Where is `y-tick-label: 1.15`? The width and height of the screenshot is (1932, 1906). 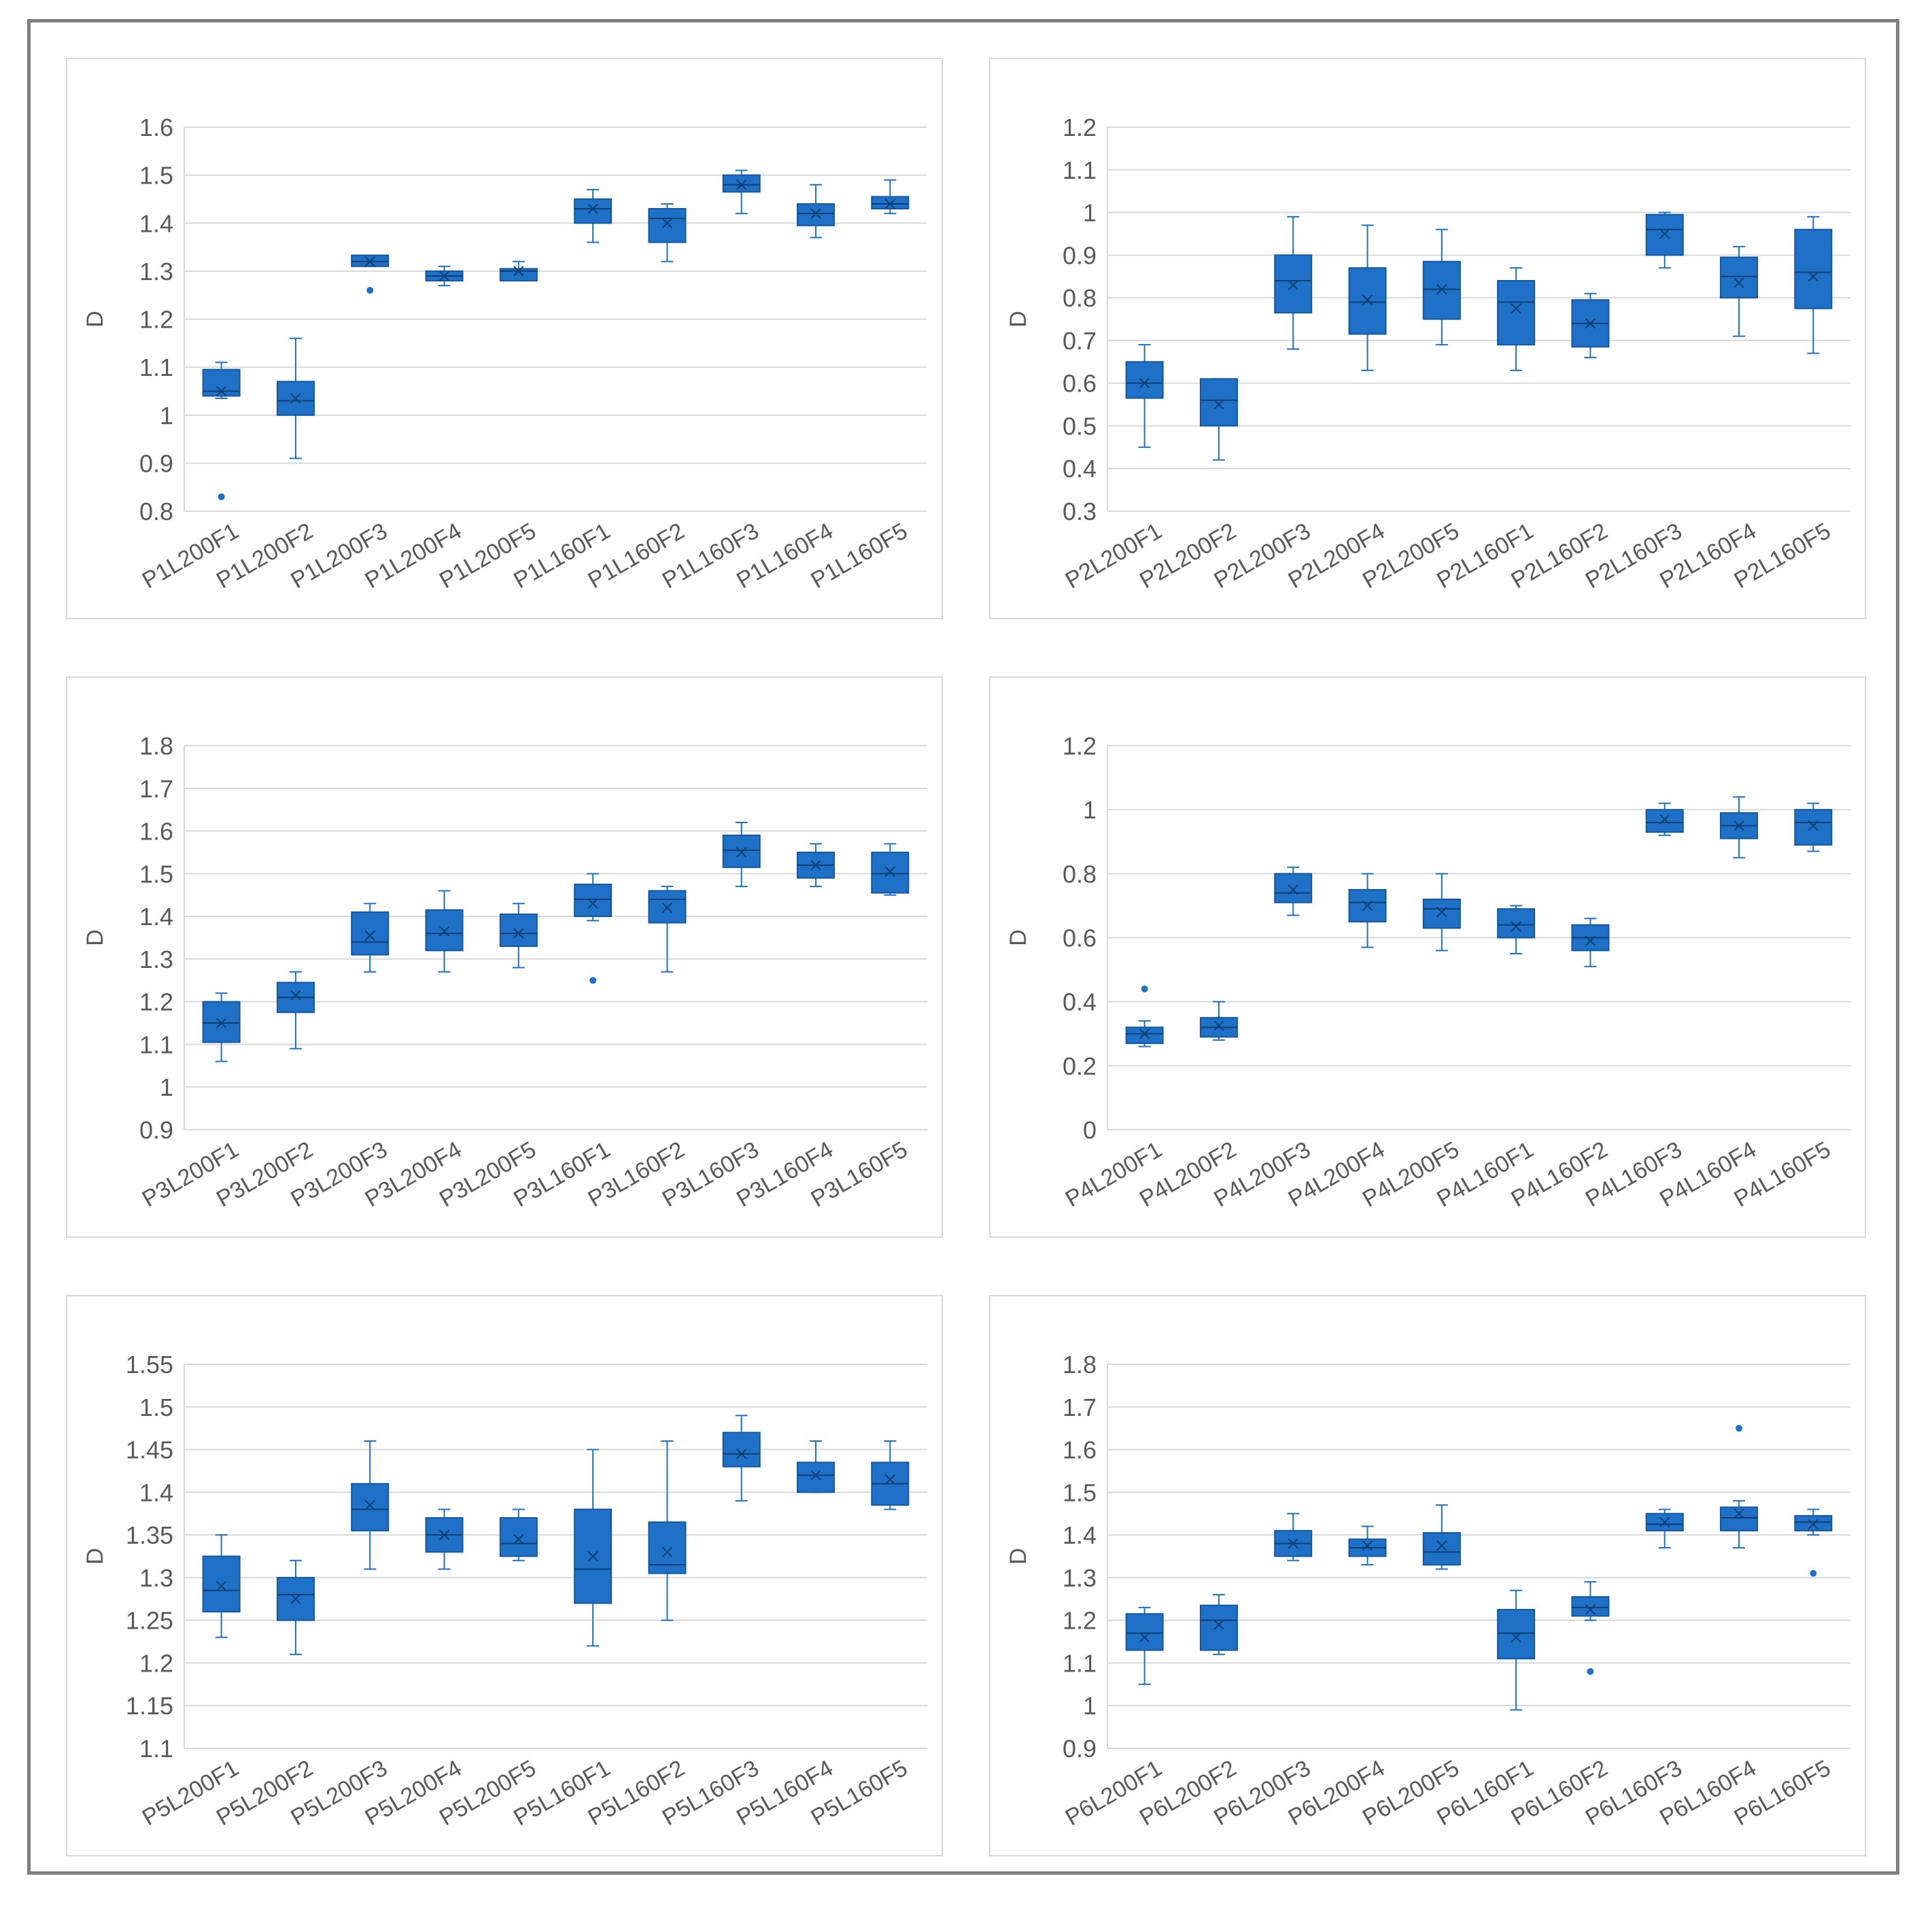
y-tick-label: 1.15 is located at coordinates (149, 1706).